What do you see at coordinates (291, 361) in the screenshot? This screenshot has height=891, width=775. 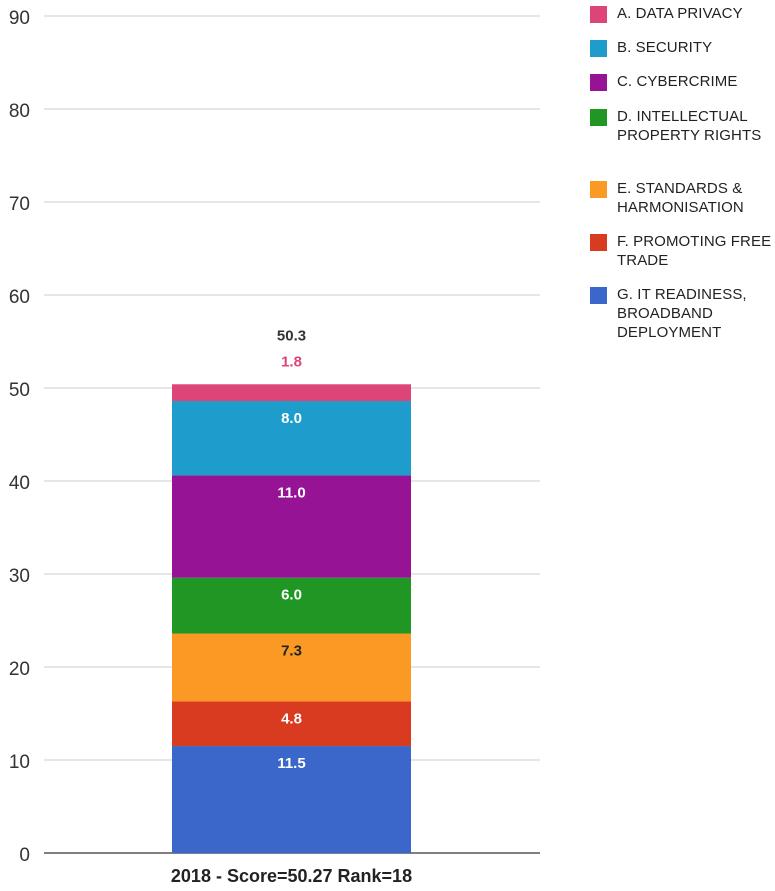 I see `data-label: 1.8` at bounding box center [291, 361].